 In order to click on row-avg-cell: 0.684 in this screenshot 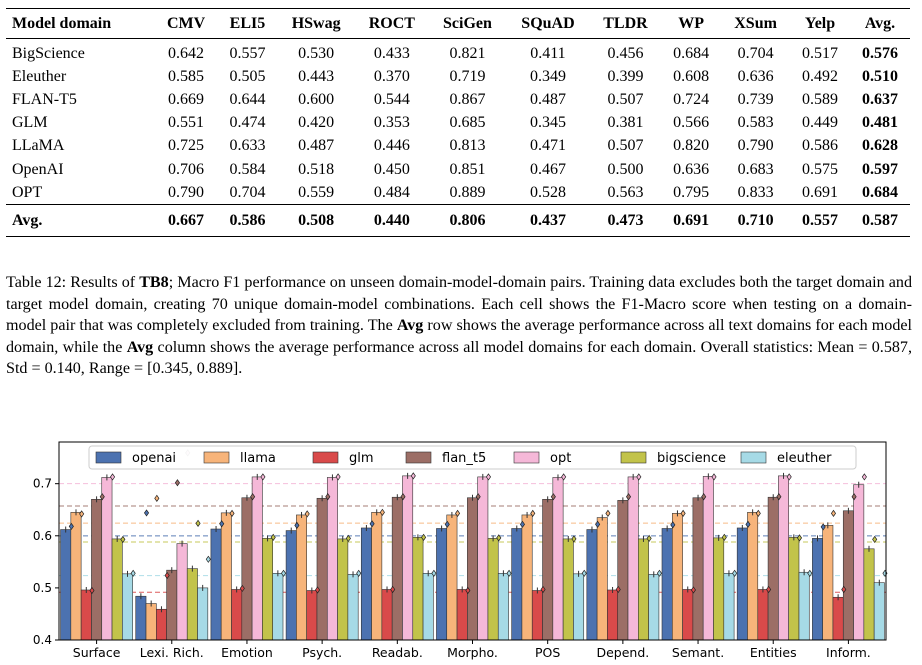, I will do `click(880, 192)`.